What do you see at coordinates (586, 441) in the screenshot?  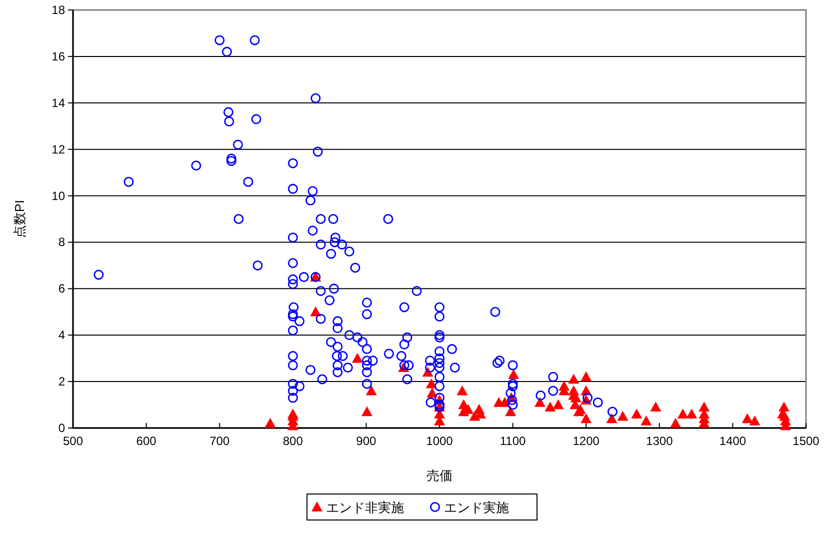 I see `x-tick-label: 1200` at bounding box center [586, 441].